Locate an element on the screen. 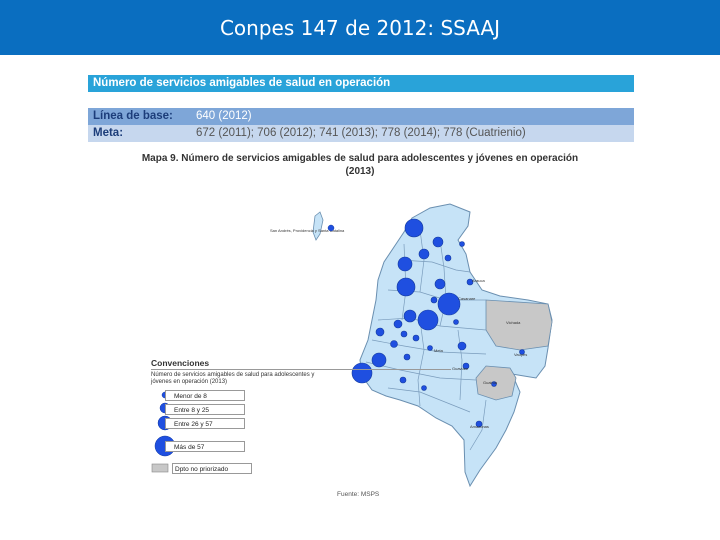 The image size is (720, 540). legend-symbol-not-prioritized is located at coordinates (160, 468).